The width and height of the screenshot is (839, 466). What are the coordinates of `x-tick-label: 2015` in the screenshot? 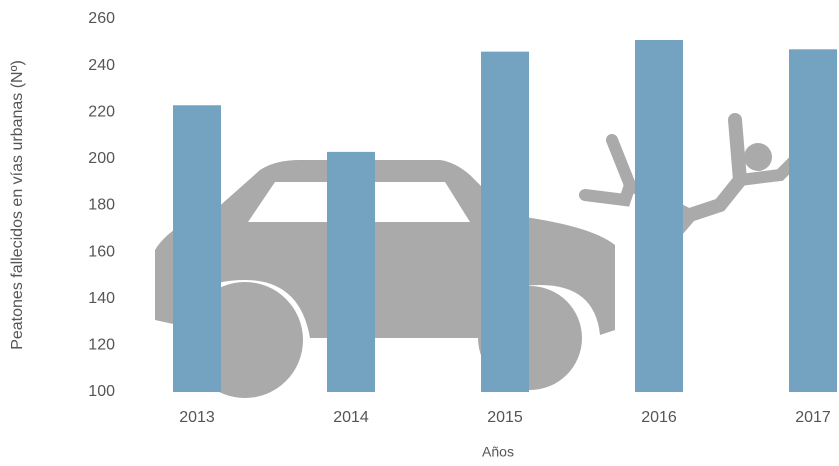 It's located at (505, 417).